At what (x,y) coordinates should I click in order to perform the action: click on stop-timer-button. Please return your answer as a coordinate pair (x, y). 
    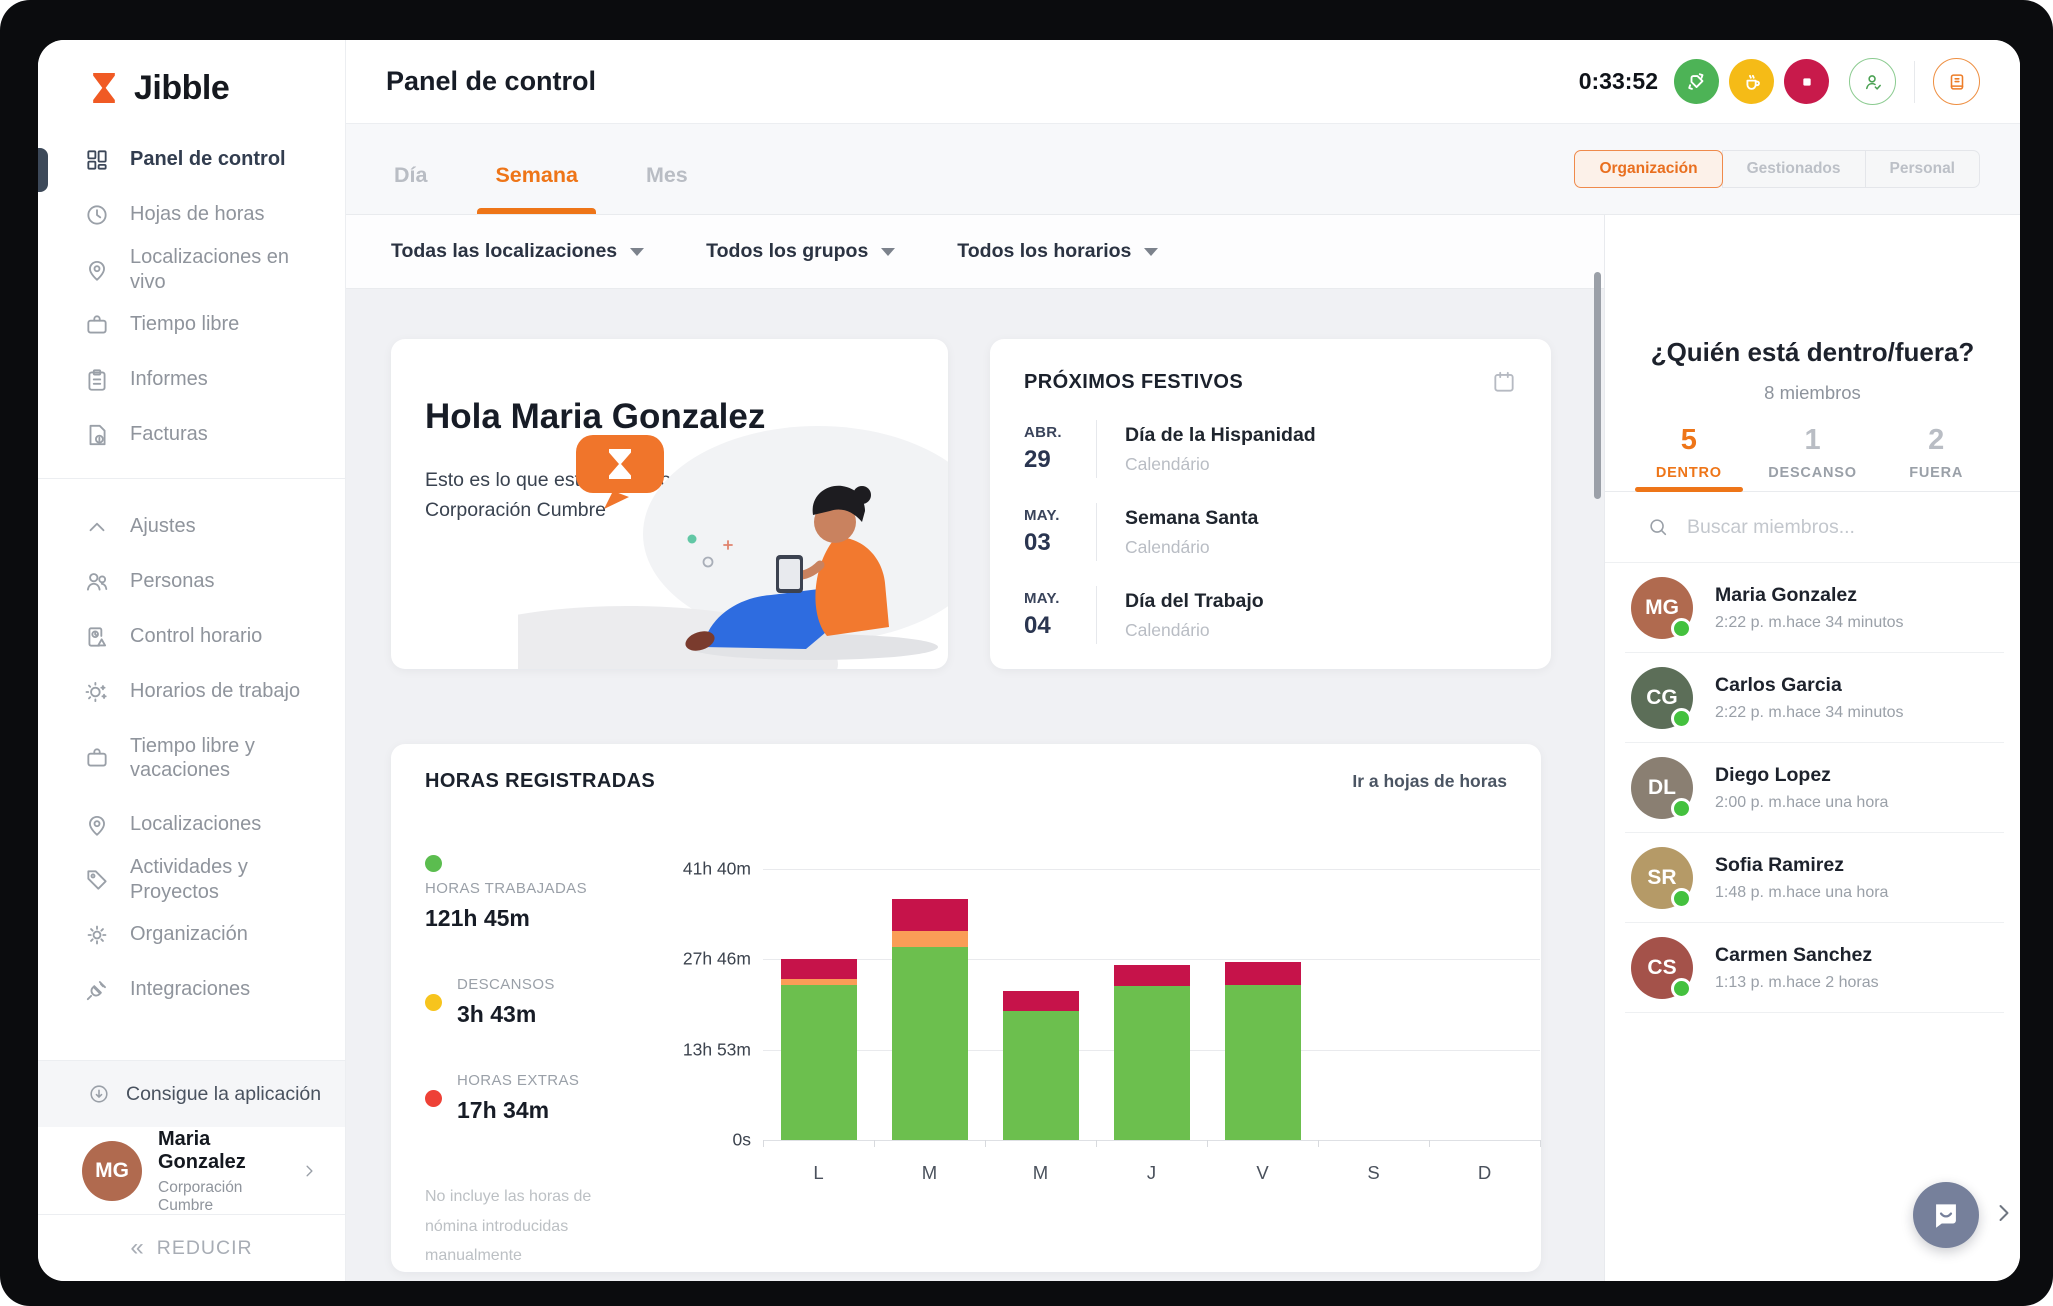
    Looking at the image, I should click on (1806, 81).